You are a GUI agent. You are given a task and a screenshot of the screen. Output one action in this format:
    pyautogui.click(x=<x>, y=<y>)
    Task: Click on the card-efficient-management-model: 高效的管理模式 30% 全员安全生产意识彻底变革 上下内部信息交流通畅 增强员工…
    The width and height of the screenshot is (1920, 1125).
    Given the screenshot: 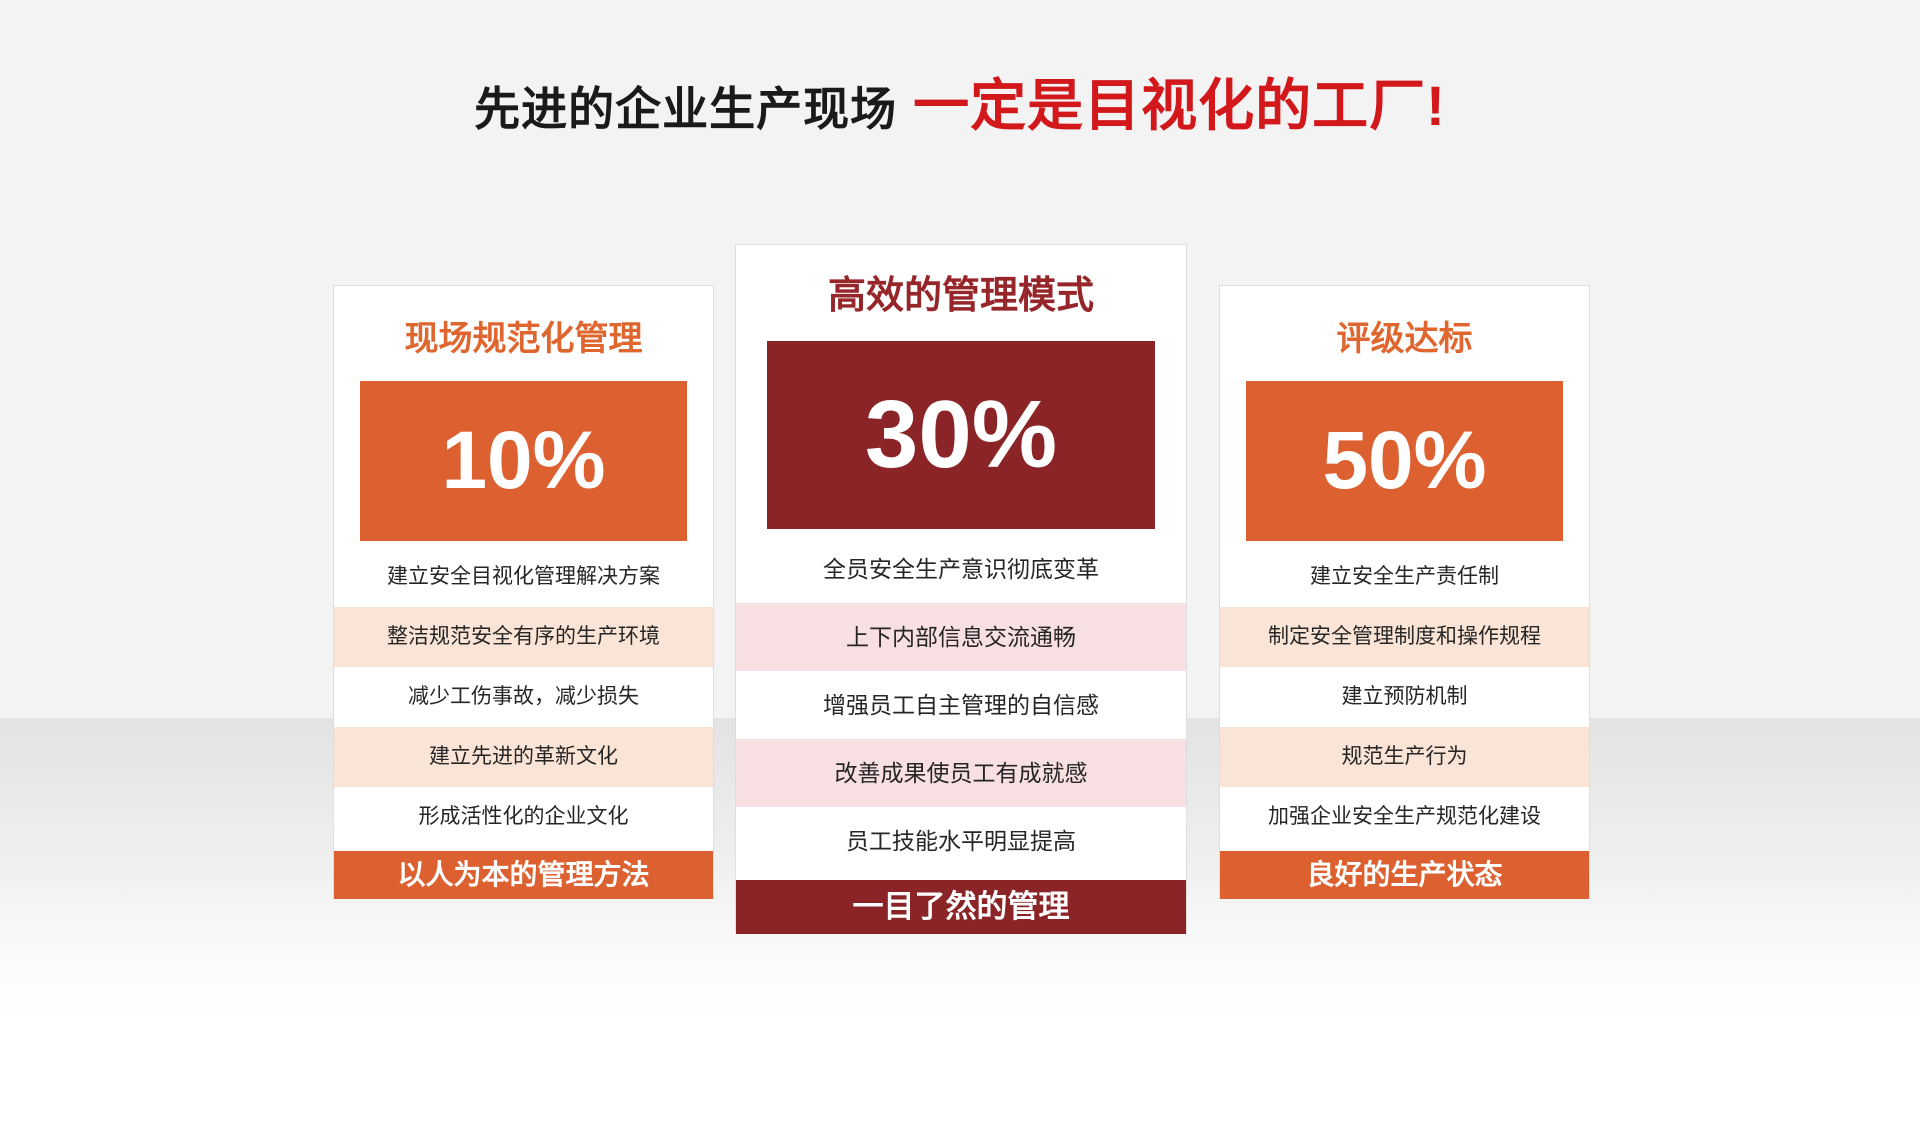 What is the action you would take?
    pyautogui.click(x=961, y=589)
    